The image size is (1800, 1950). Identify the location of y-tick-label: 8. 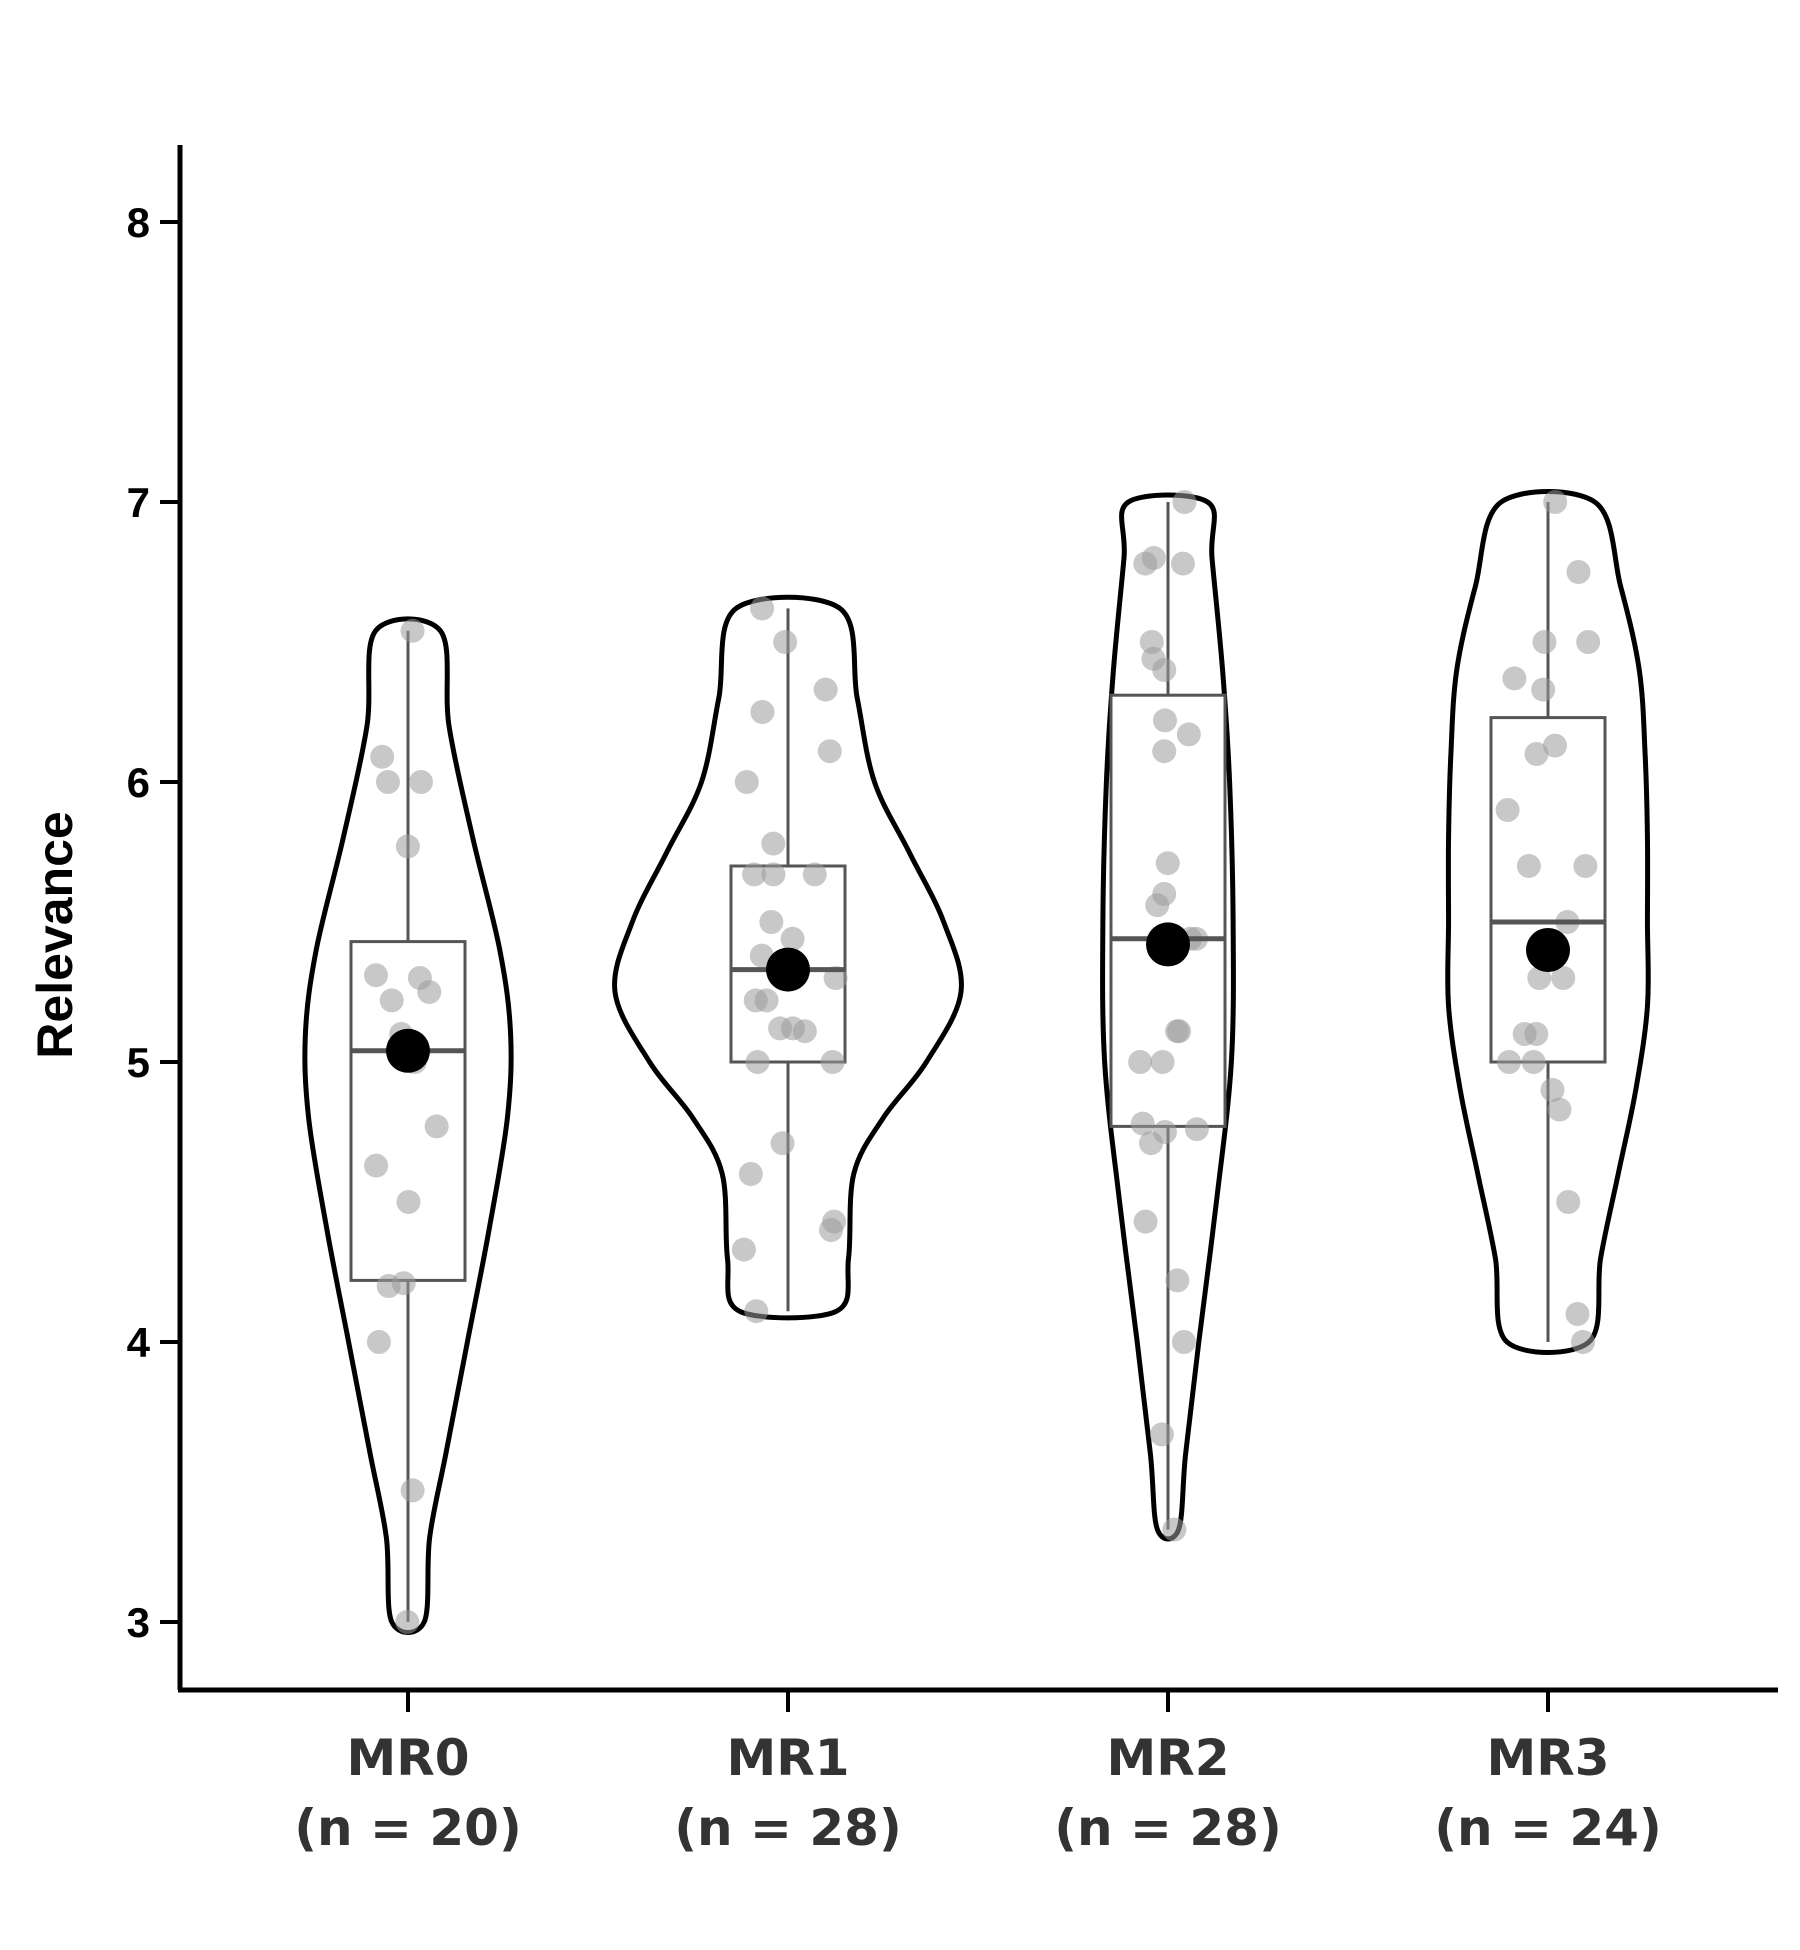
(138, 222).